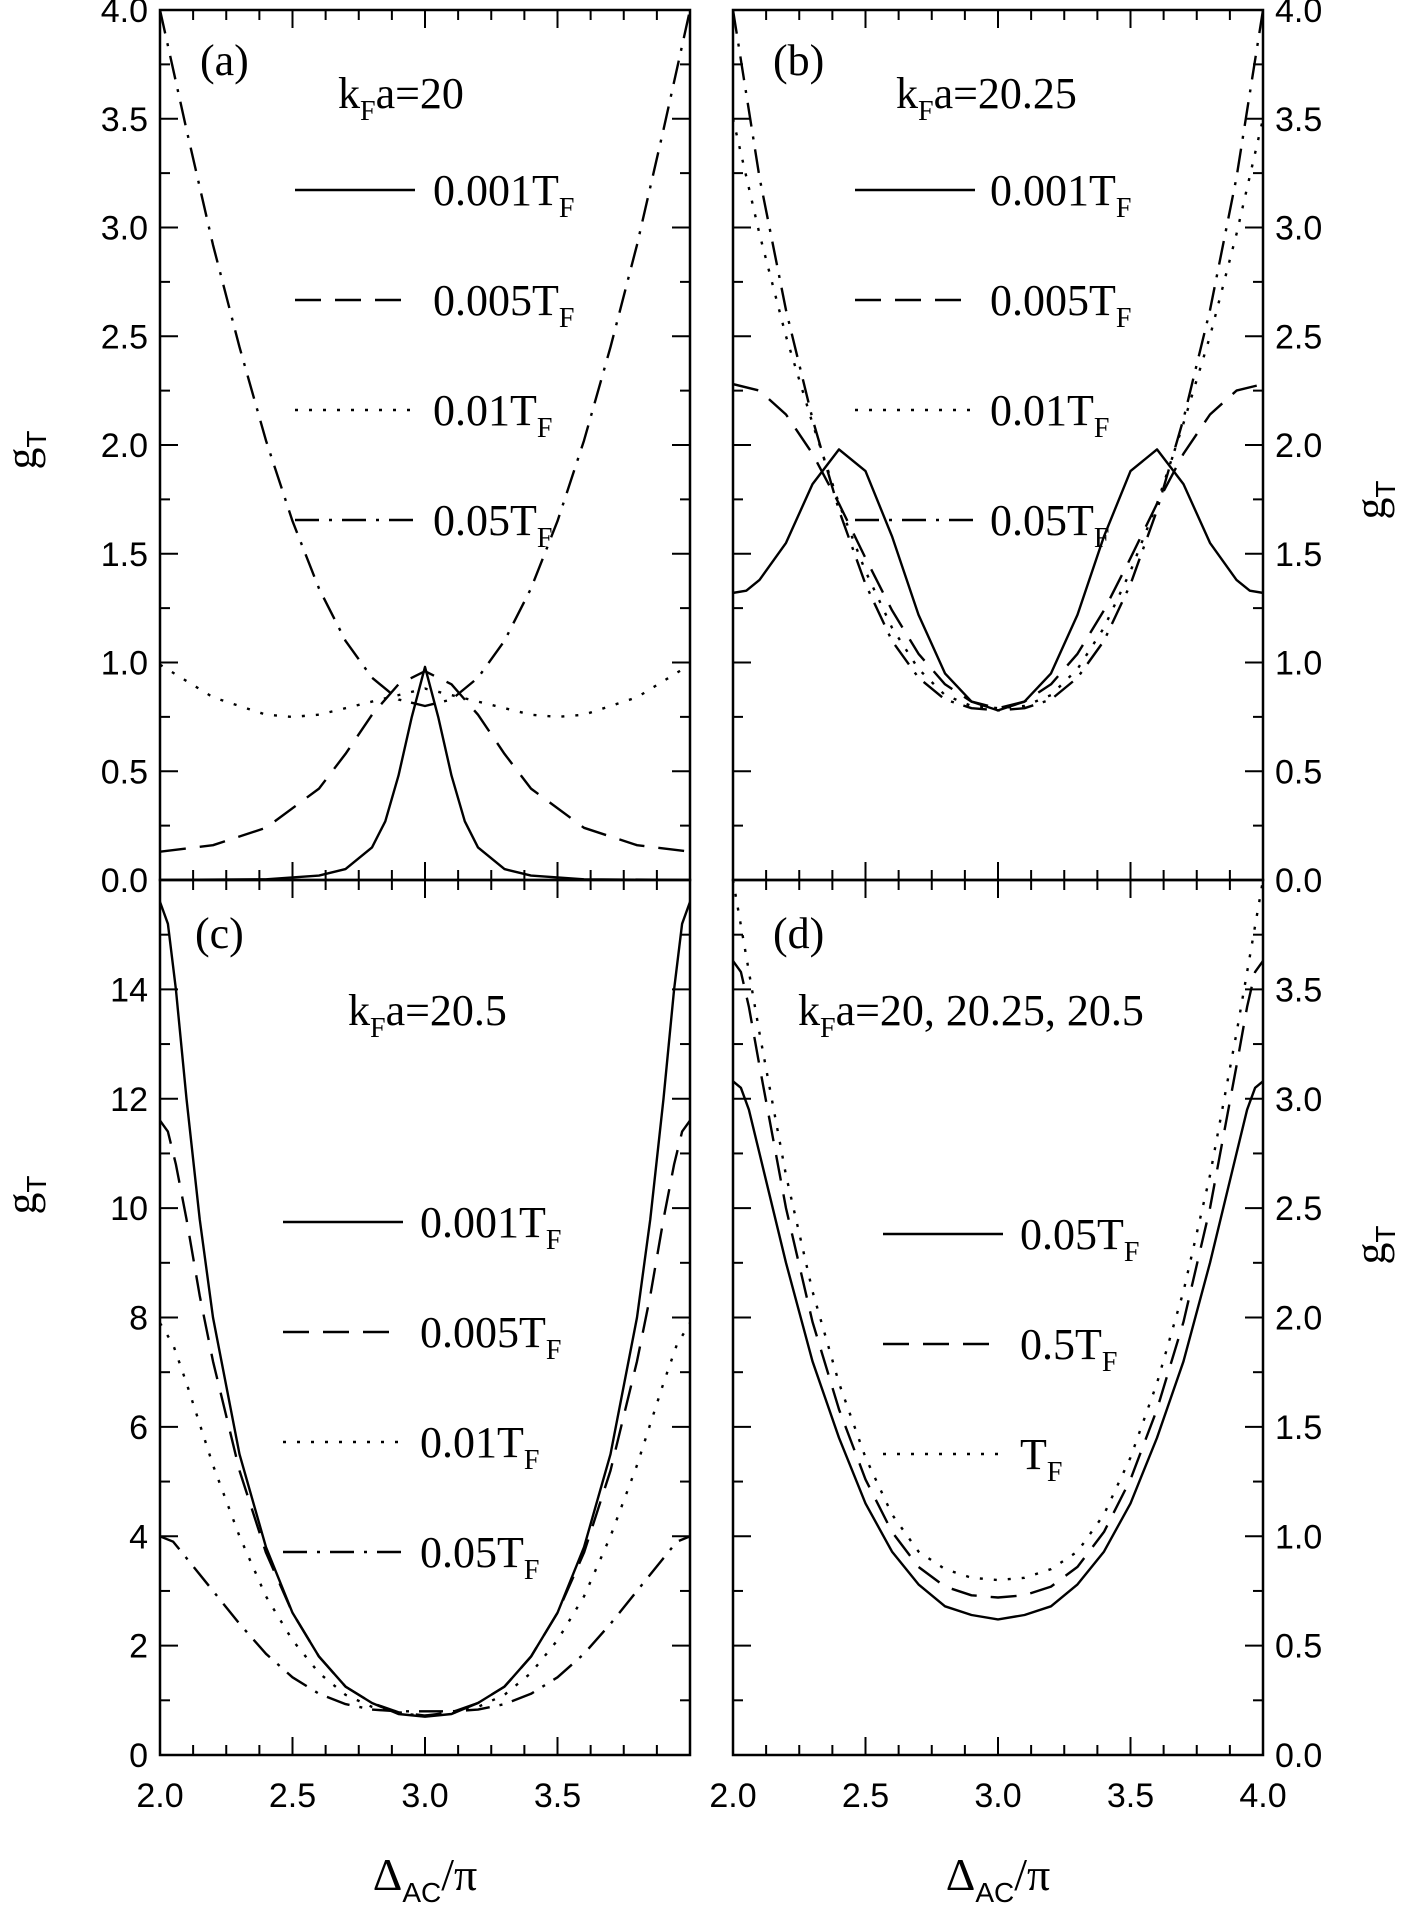 The height and width of the screenshot is (1909, 1413). Describe the element at coordinates (798, 60) in the screenshot. I see `panel-label: (b)` at that location.